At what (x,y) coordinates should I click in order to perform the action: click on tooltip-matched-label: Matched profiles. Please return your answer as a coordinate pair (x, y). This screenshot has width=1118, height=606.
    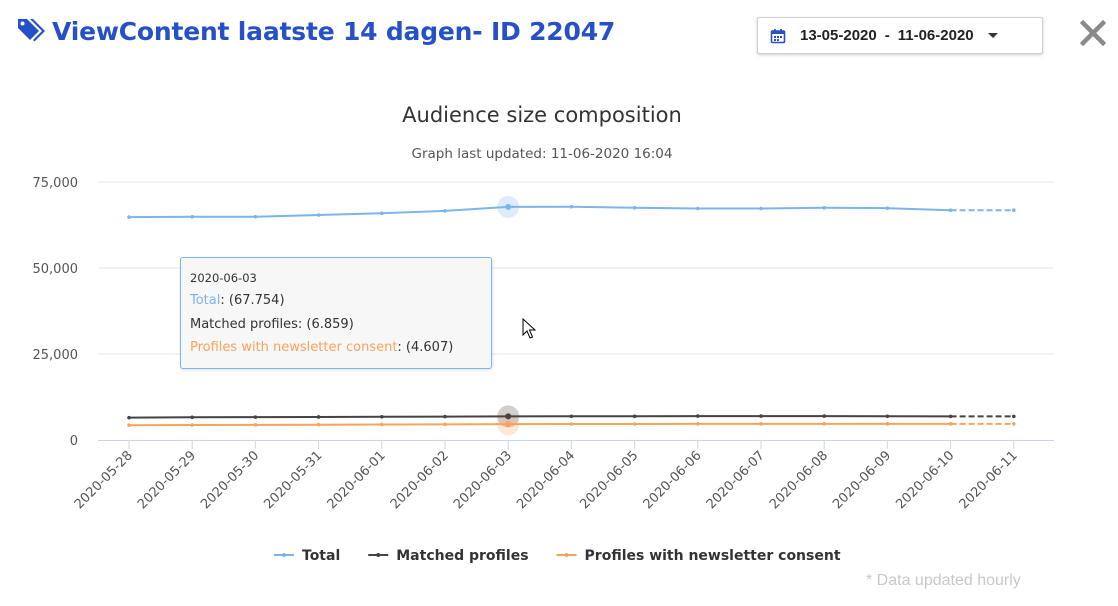
    Looking at the image, I should click on (244, 324).